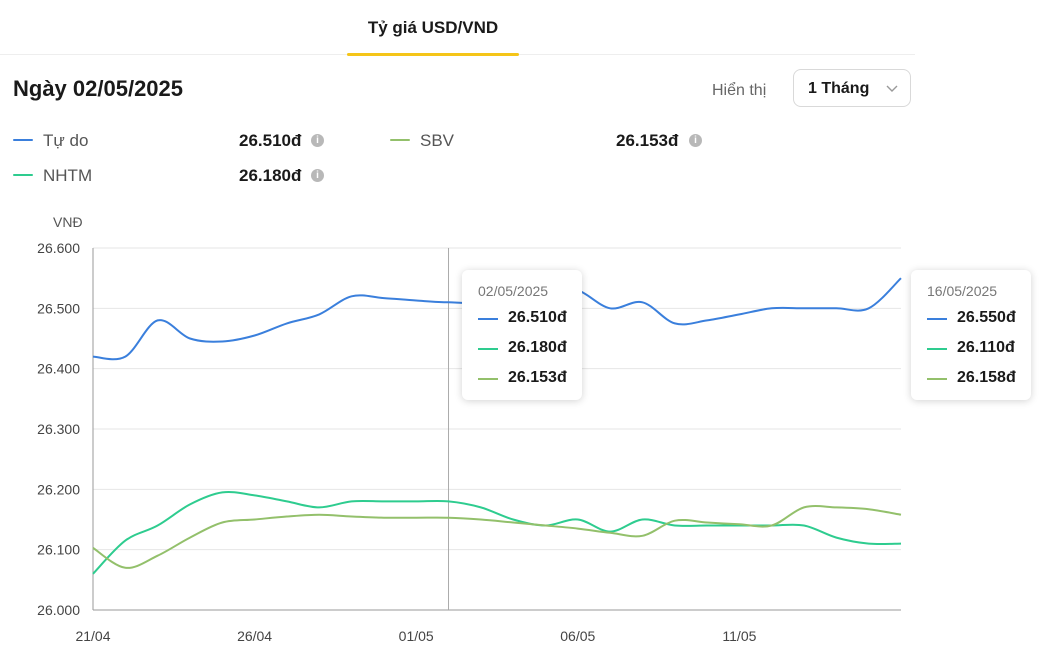  What do you see at coordinates (270, 140) in the screenshot?
I see `legend-value: 26.510đ` at bounding box center [270, 140].